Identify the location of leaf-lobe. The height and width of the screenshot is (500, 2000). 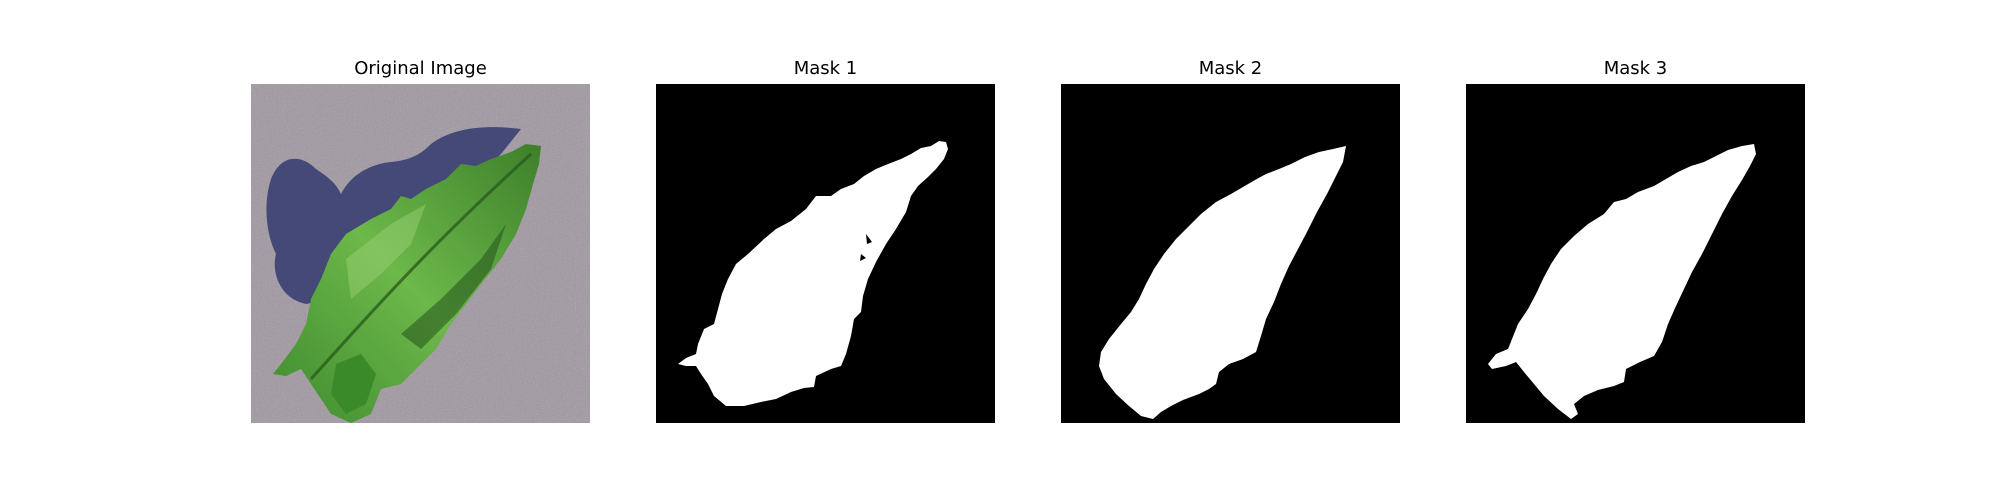
(353, 384).